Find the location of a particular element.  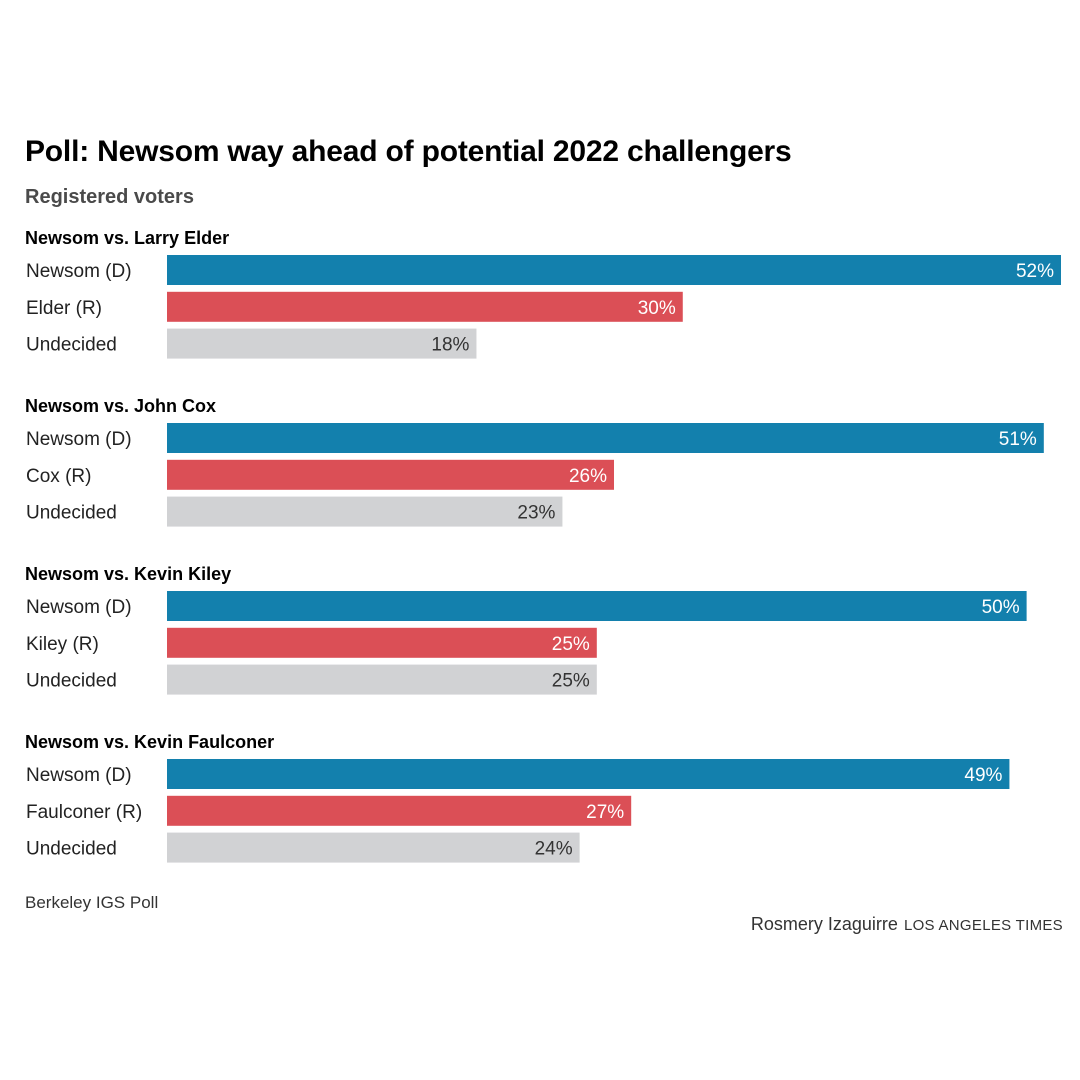

group-title: Newsom vs. Kevin Kiley is located at coordinates (128, 574).